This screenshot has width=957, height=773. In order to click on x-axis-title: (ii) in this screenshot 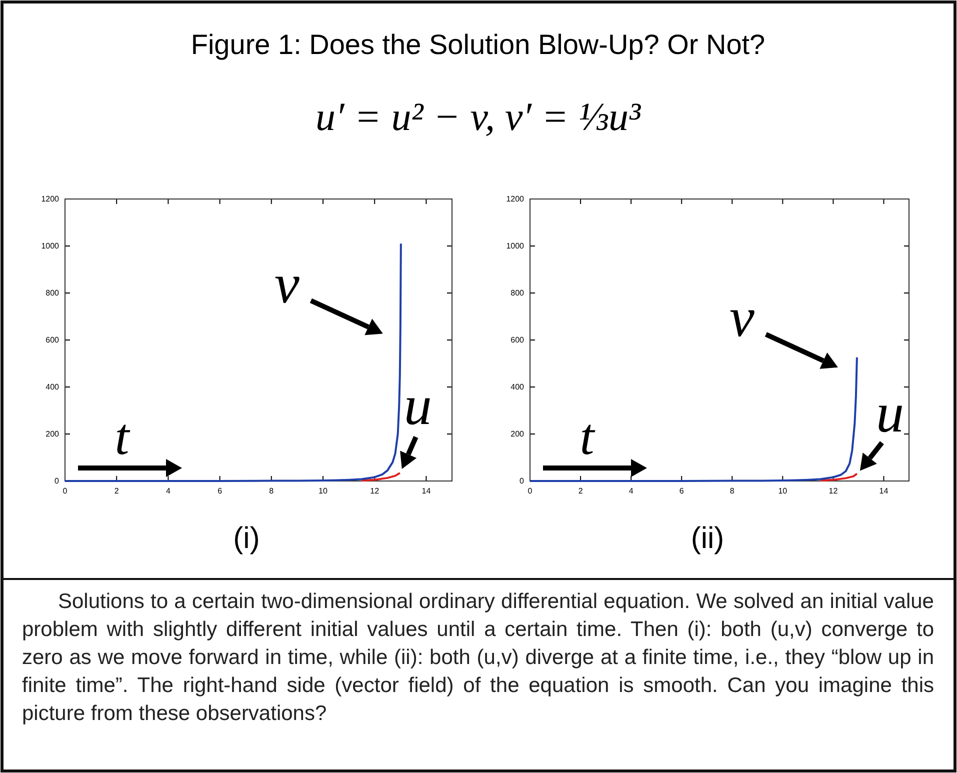, I will do `click(707, 538)`.